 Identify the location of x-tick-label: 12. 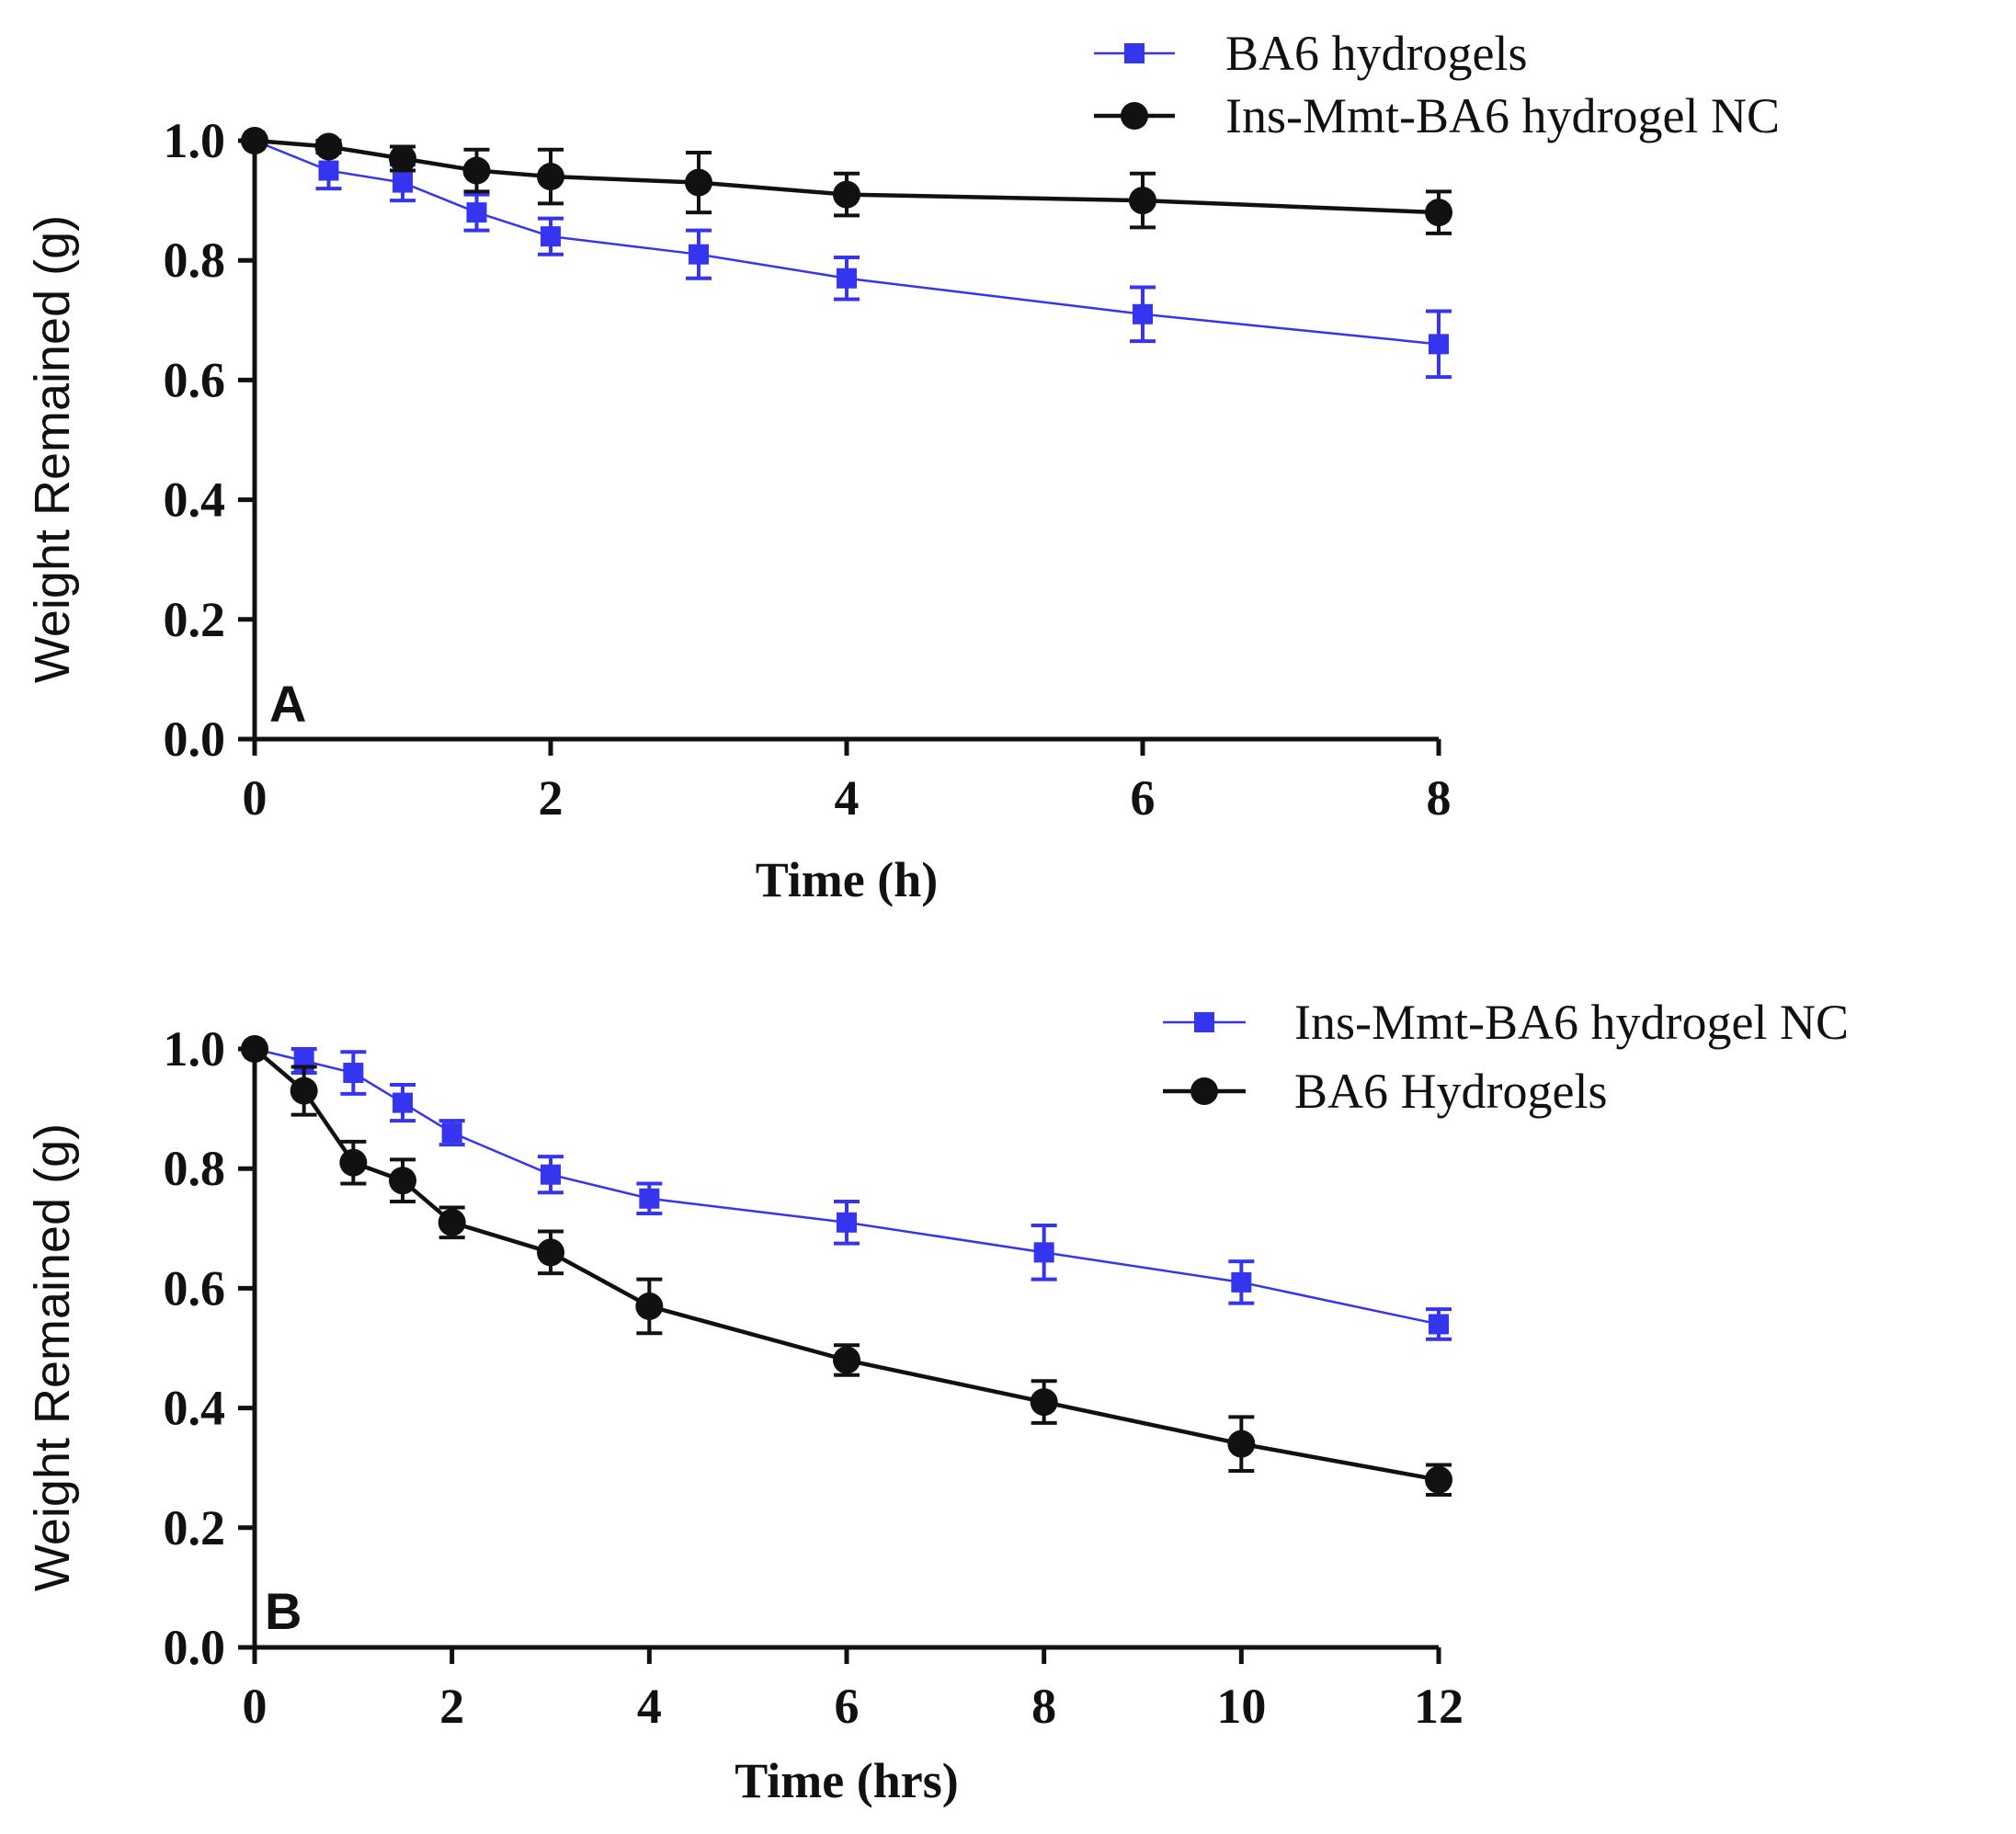
(1439, 1706).